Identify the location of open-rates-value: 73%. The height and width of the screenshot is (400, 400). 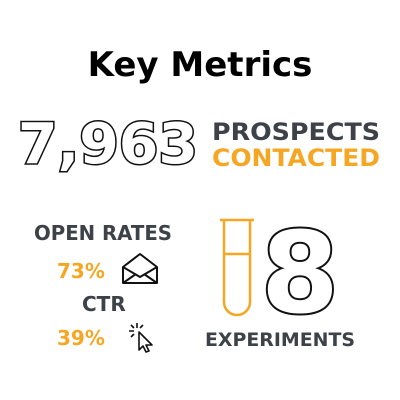
(81, 271).